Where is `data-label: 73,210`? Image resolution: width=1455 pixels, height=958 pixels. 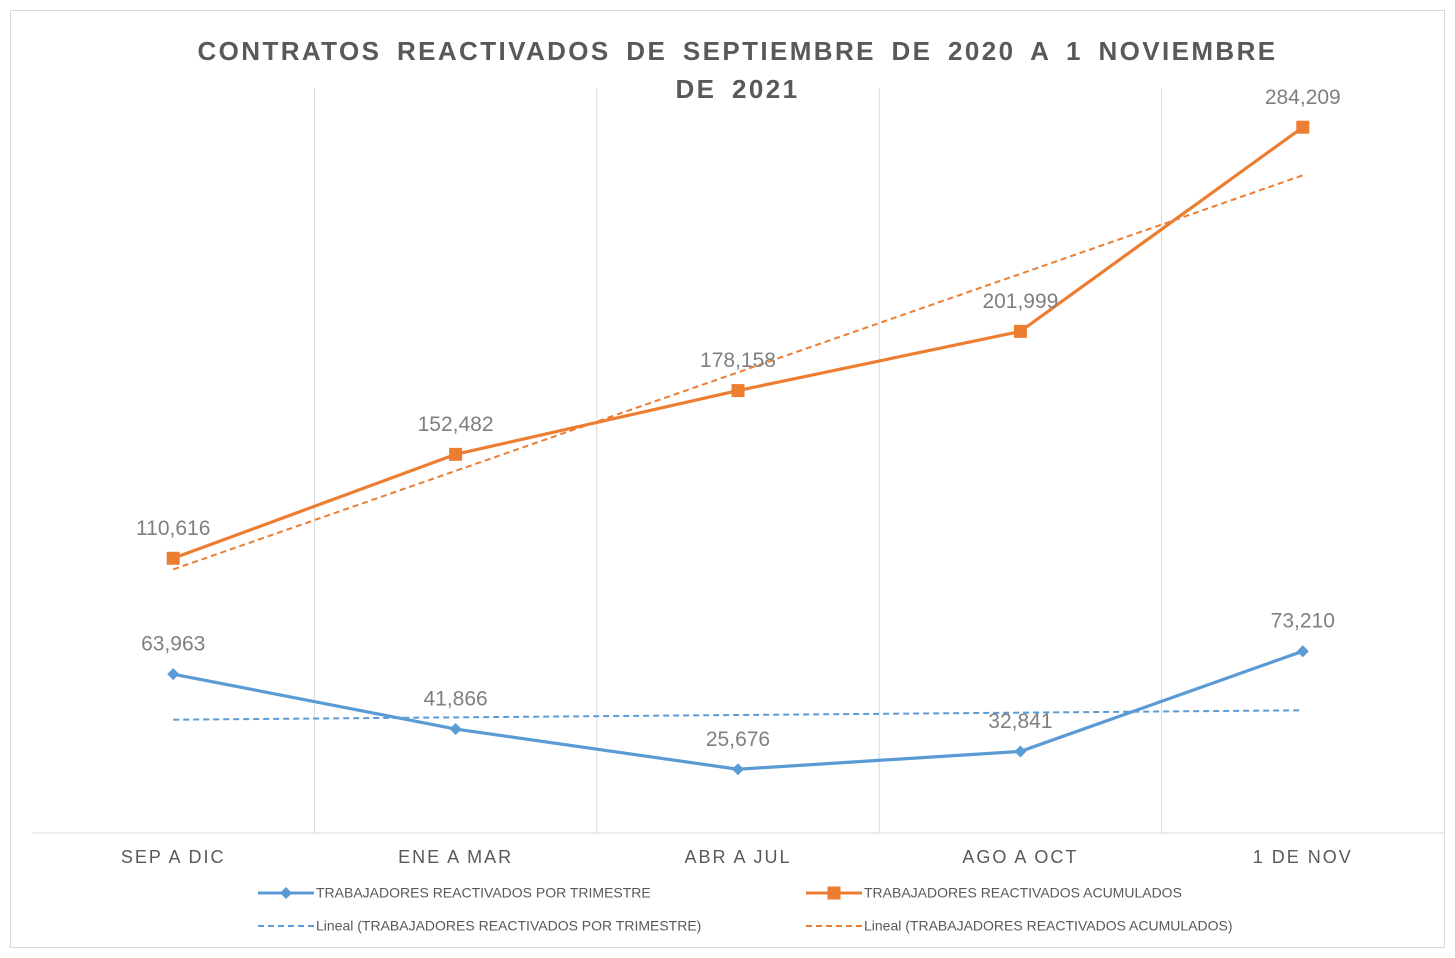 data-label: 73,210 is located at coordinates (1303, 621).